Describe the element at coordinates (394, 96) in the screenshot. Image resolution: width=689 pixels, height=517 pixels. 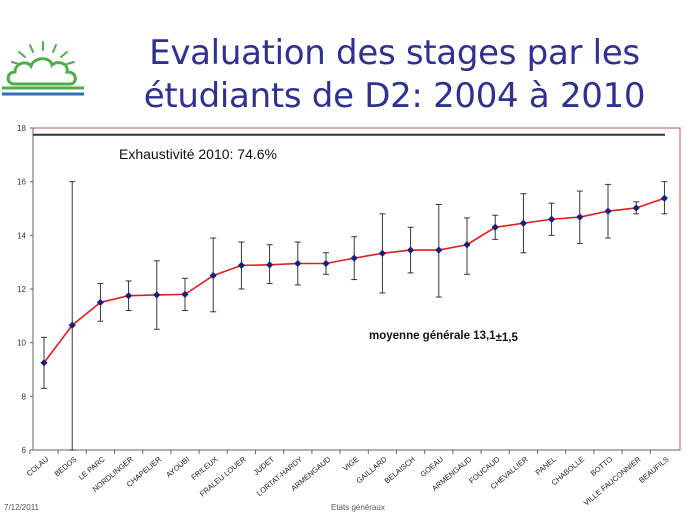
I see `title-line-2: étudiants de D2: 2004 à 2010` at that location.